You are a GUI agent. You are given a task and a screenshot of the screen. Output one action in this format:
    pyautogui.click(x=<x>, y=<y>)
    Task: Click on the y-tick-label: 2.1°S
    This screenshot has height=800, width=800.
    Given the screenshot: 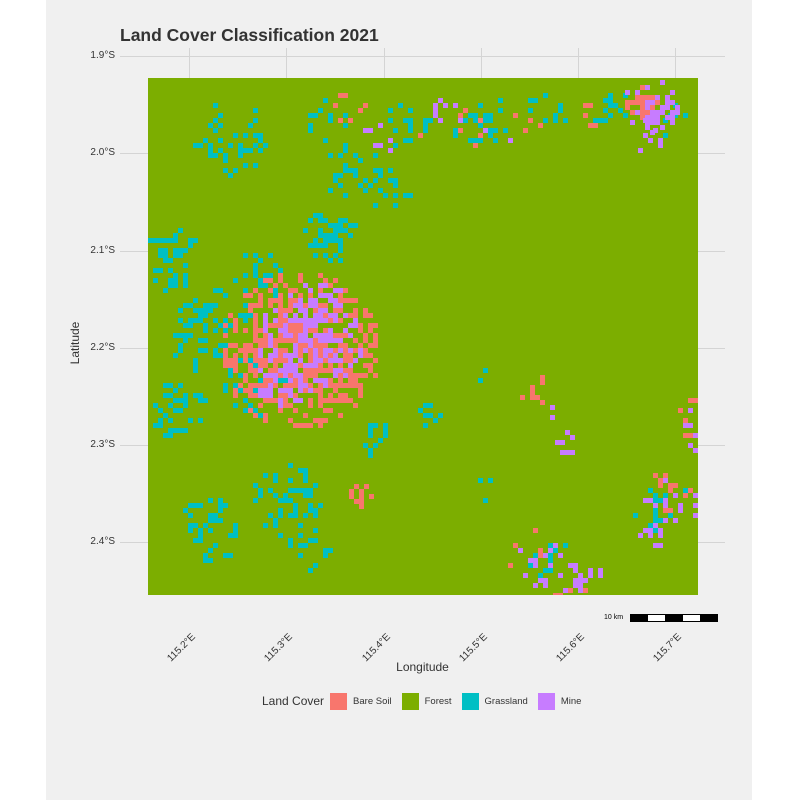 What is the action you would take?
    pyautogui.click(x=102, y=250)
    